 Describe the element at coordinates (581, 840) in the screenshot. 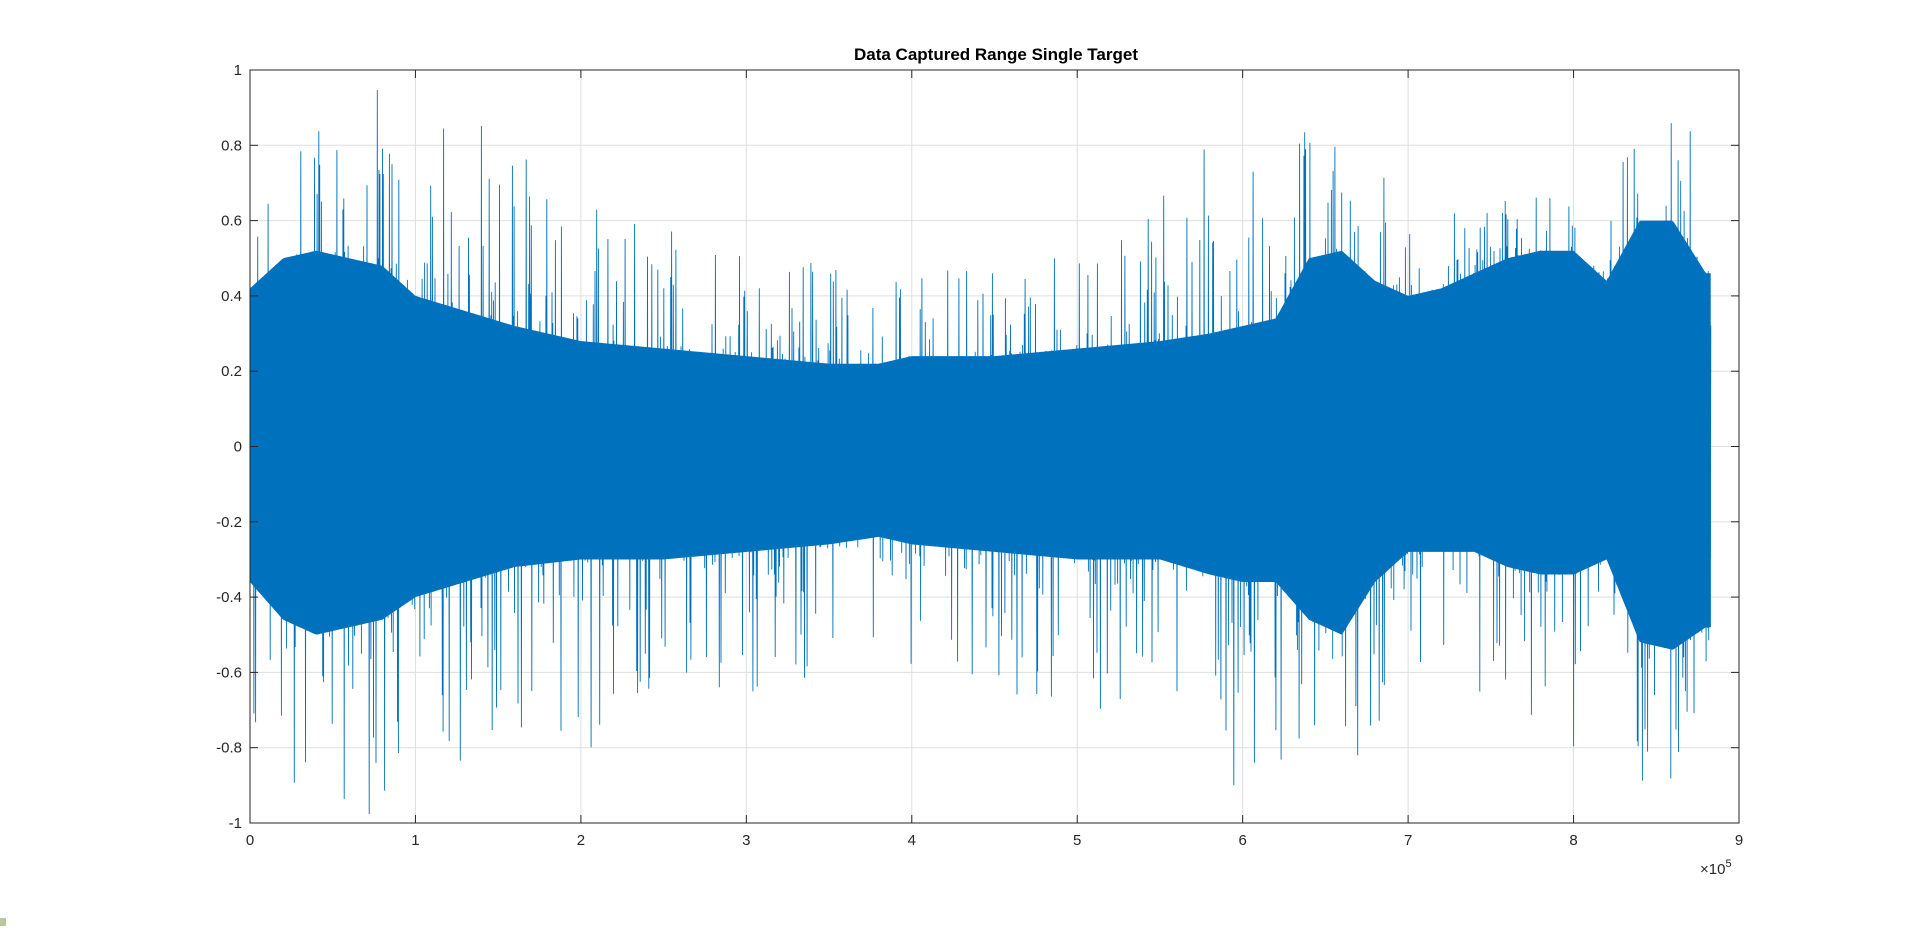

I see `x-tick-label: 2` at that location.